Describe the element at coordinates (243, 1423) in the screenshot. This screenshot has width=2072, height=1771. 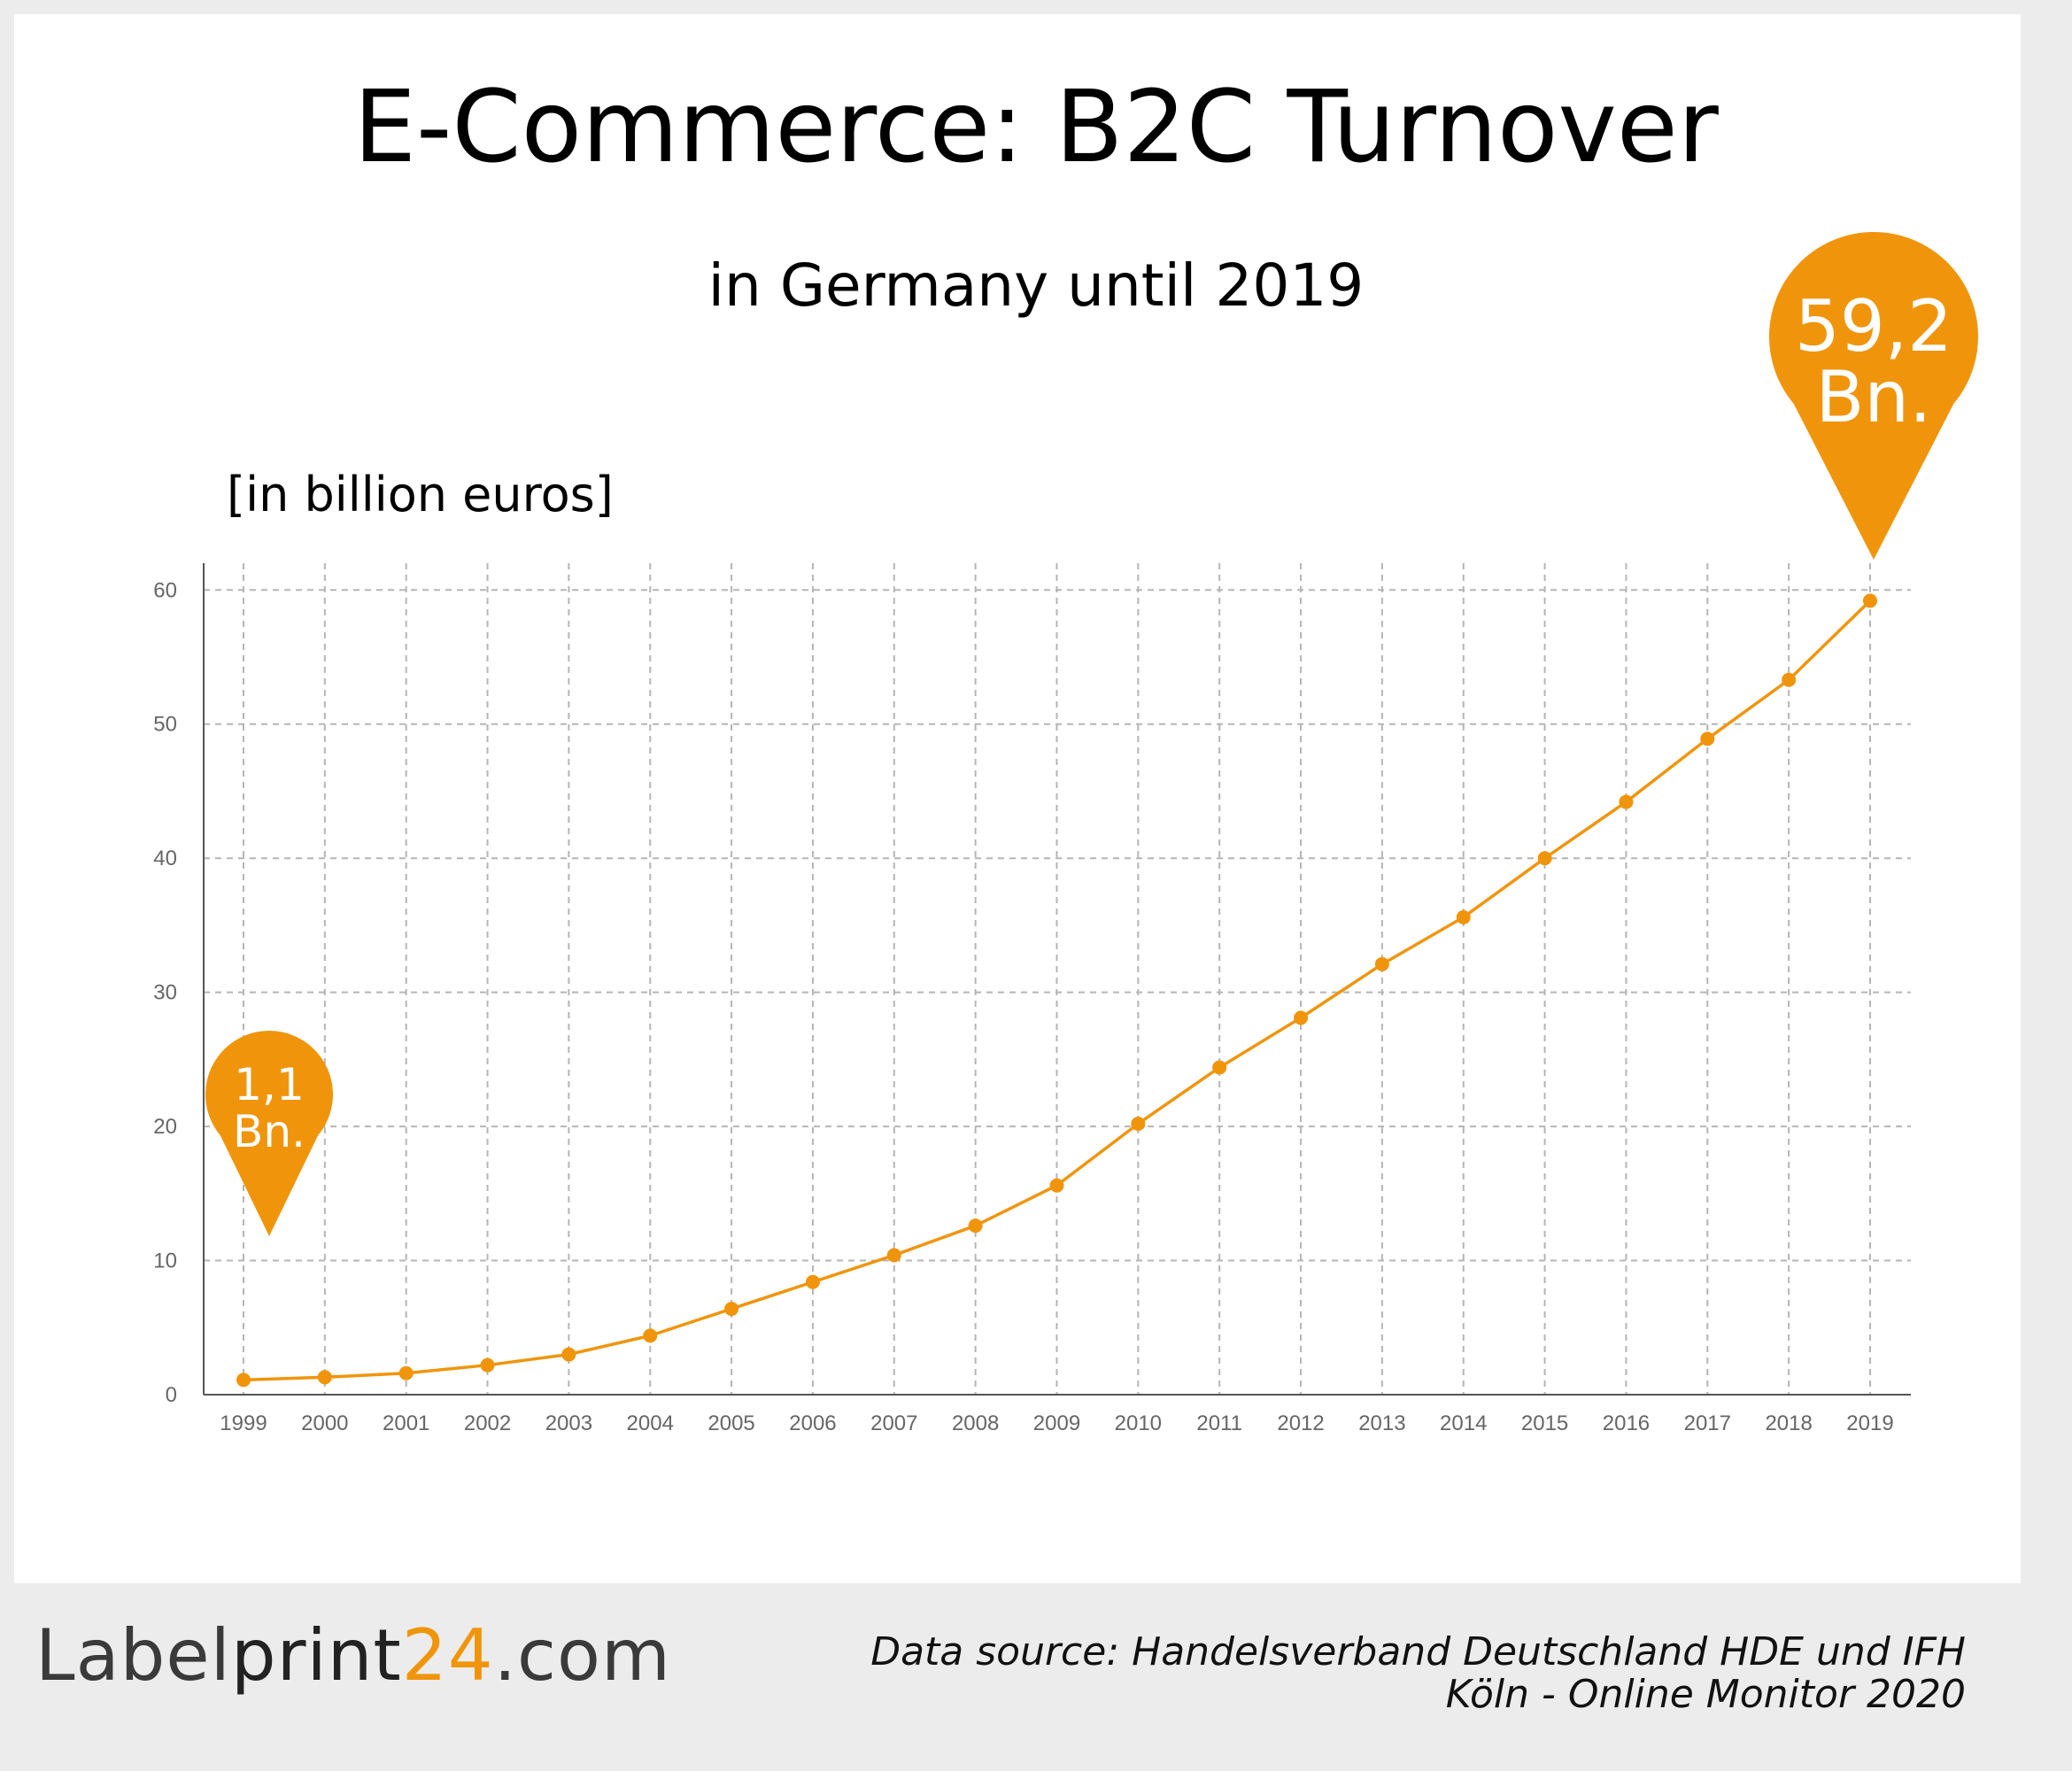
I see `x-tick-label: 1999` at that location.